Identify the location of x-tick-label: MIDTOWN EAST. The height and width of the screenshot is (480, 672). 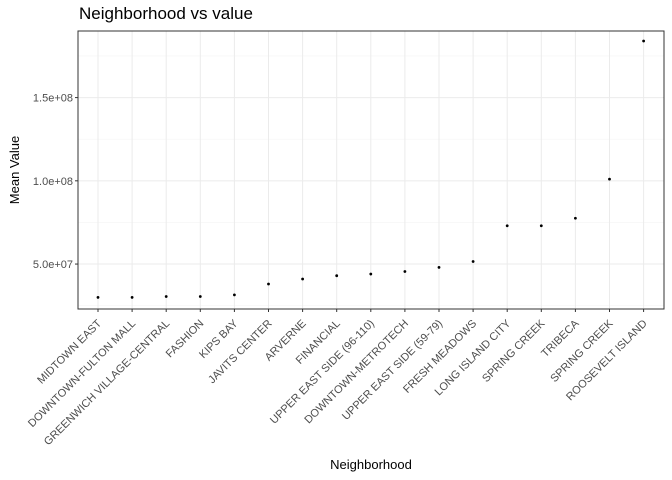
(69, 351).